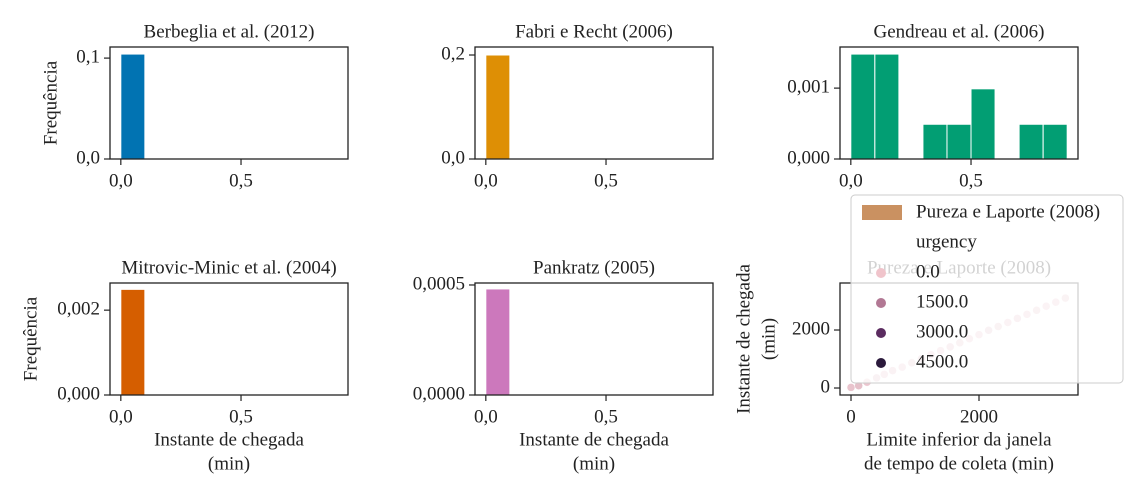  What do you see at coordinates (826, 386) in the screenshot?
I see `y-tick-label: 0` at bounding box center [826, 386].